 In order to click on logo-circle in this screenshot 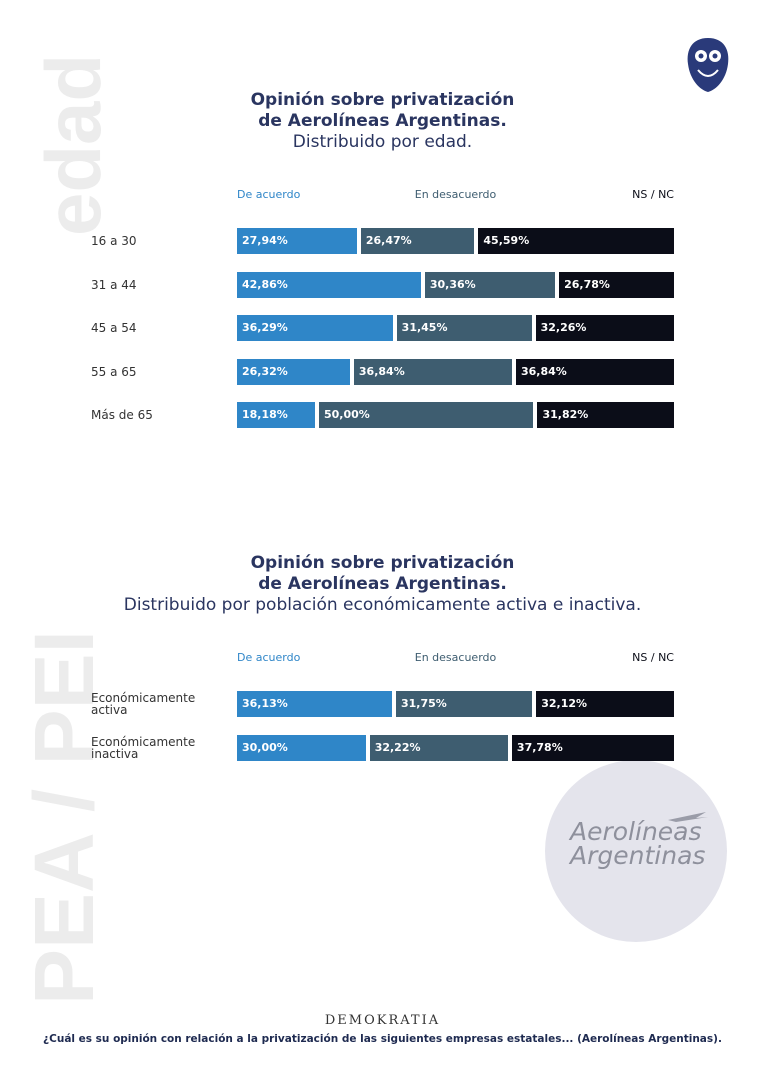, I will do `click(636, 851)`.